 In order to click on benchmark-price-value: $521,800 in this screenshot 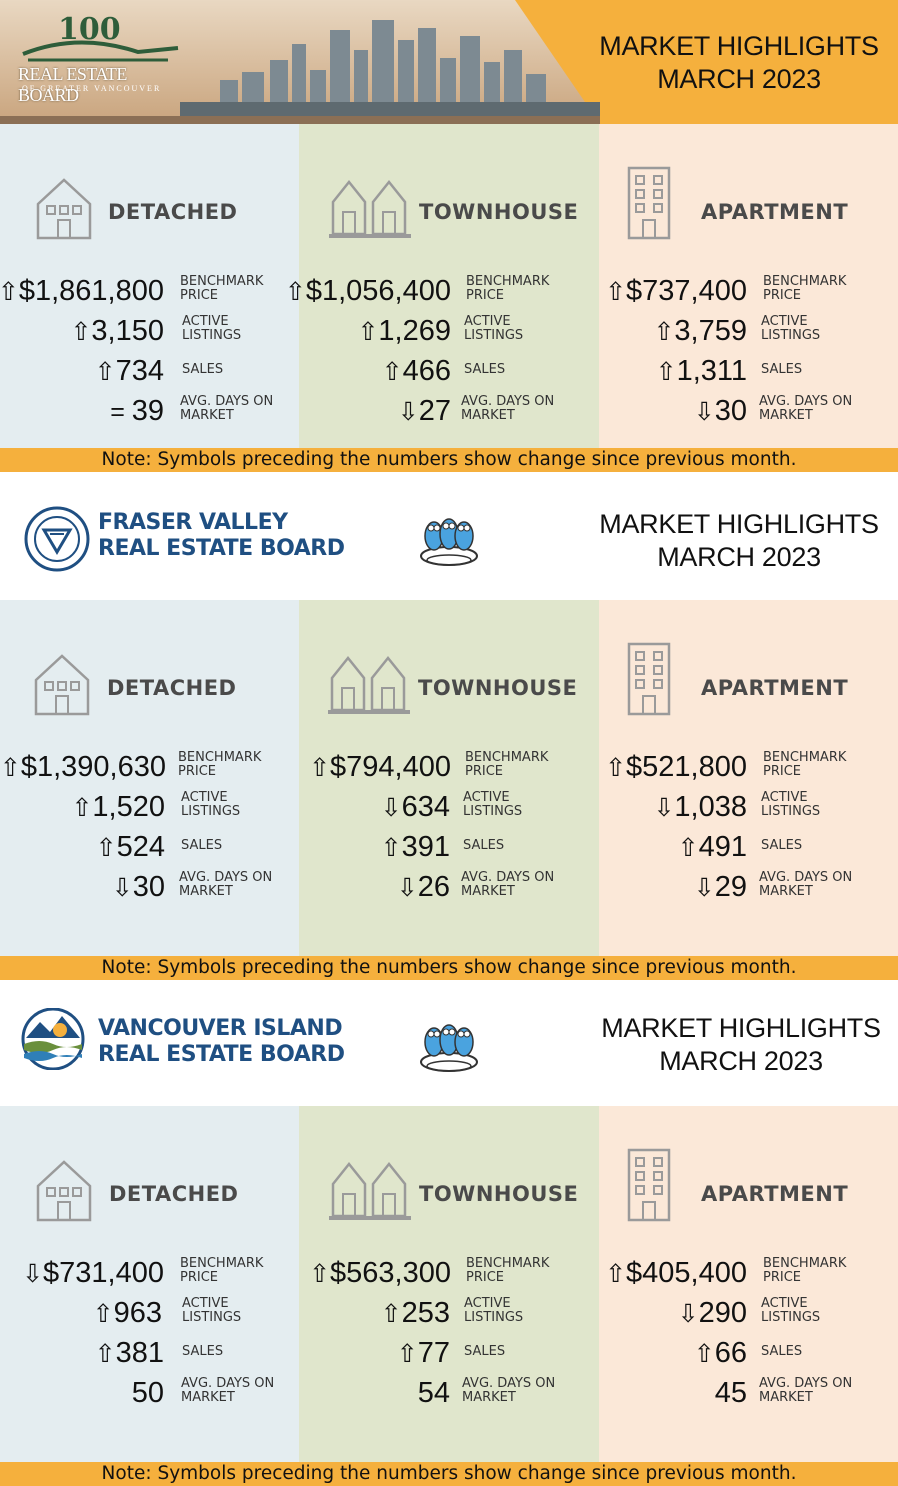, I will do `click(686, 767)`.